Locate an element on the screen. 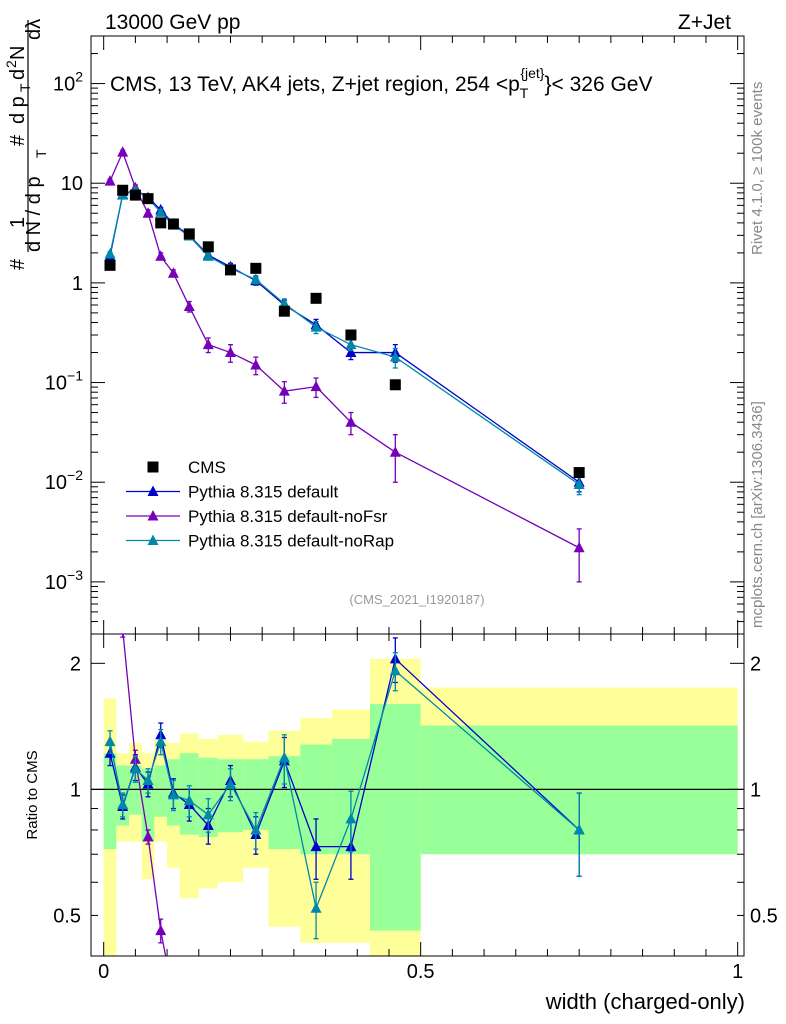  mcplots-label: mcplots.cern.ch [arXiv:1306.3436] is located at coordinates (757, 514).